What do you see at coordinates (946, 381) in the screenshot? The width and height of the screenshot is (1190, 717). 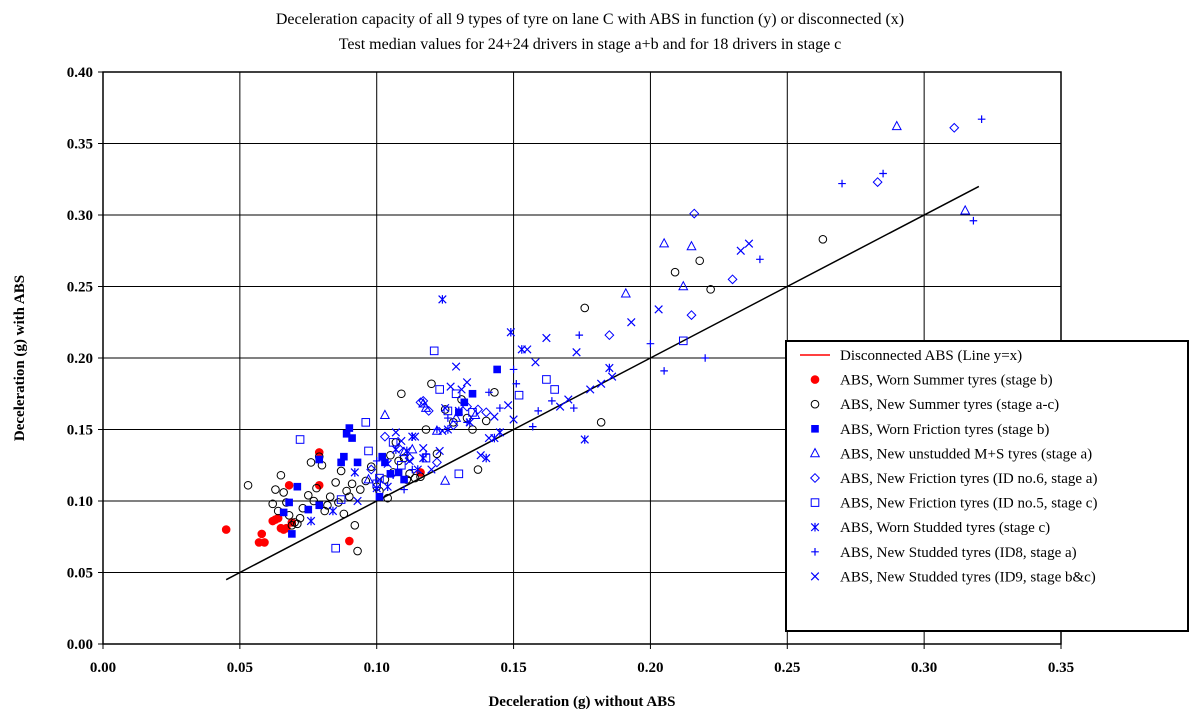 I see `legend-entry-label: ABS, Worn Summer tyres (stage b)` at bounding box center [946, 381].